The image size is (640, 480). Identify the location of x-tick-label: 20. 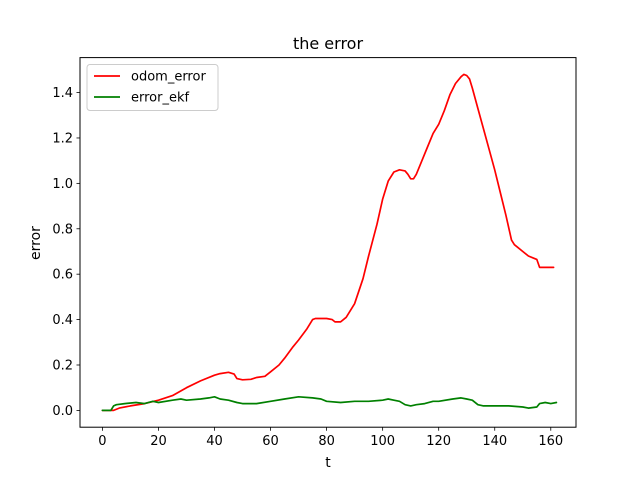
(158, 441).